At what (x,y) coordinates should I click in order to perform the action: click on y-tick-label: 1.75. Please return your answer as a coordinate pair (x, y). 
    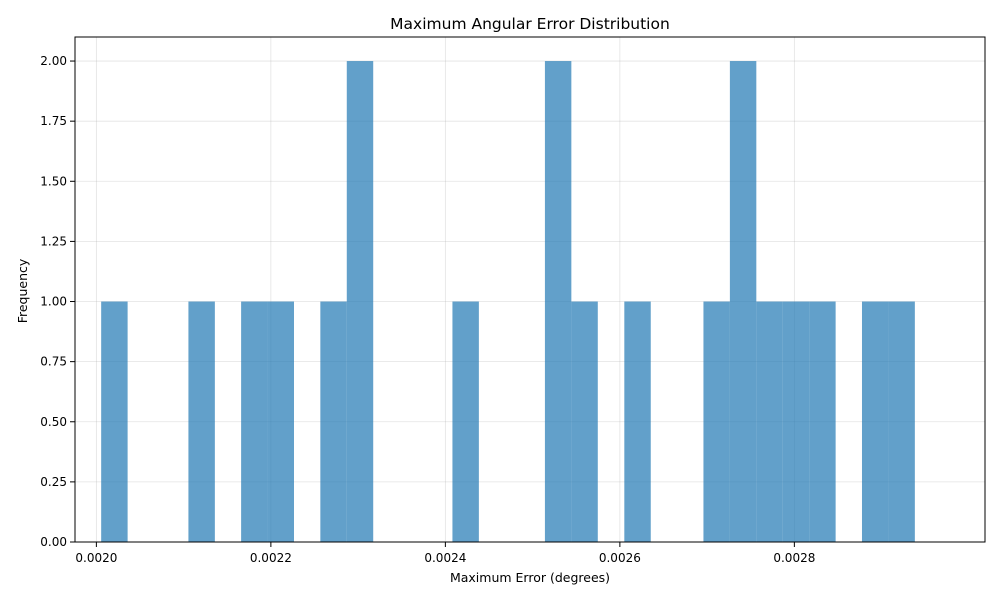
    Looking at the image, I should click on (53, 121).